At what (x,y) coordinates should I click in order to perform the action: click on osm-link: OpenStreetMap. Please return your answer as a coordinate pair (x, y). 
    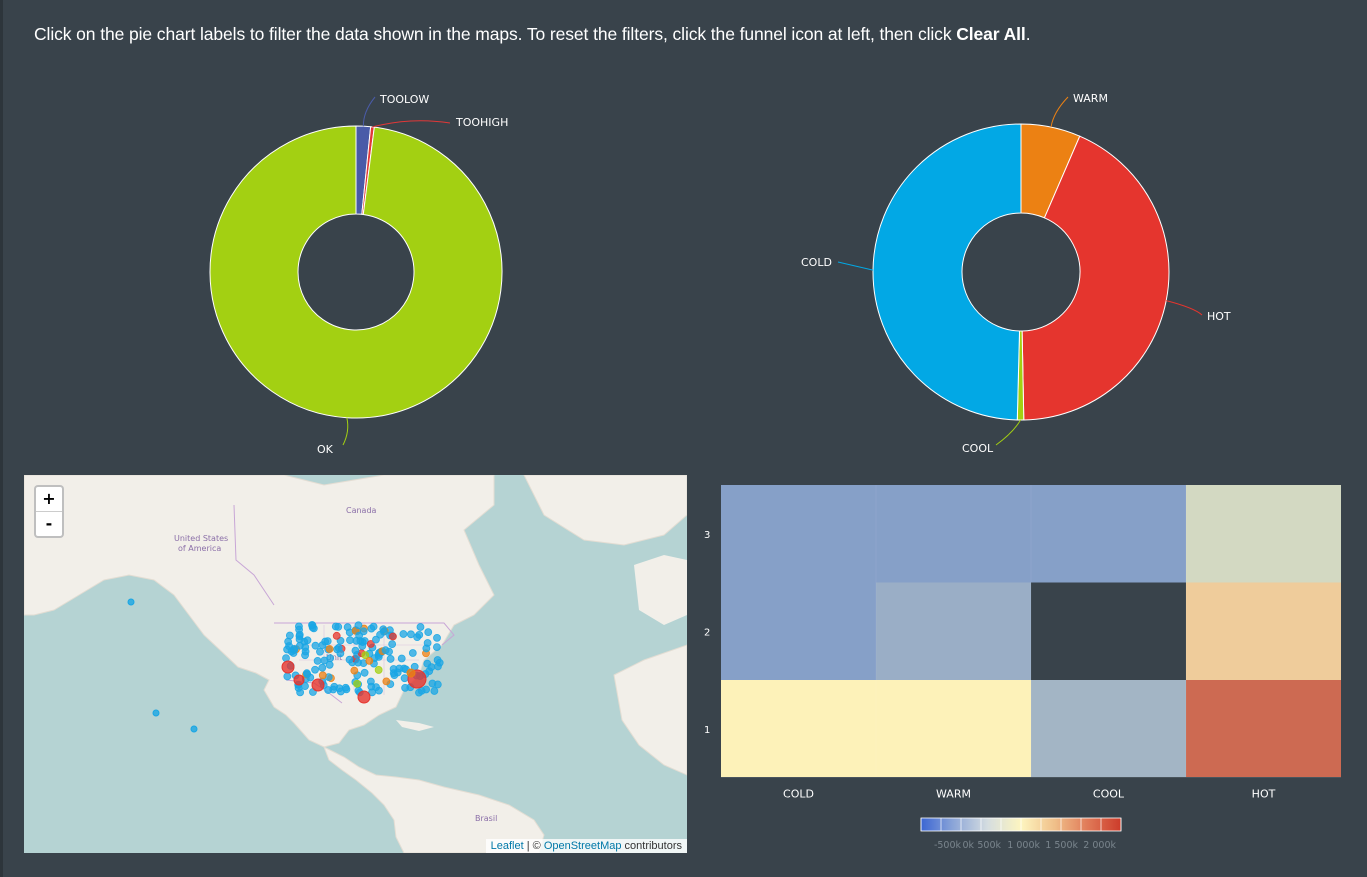
    Looking at the image, I should click on (582, 846).